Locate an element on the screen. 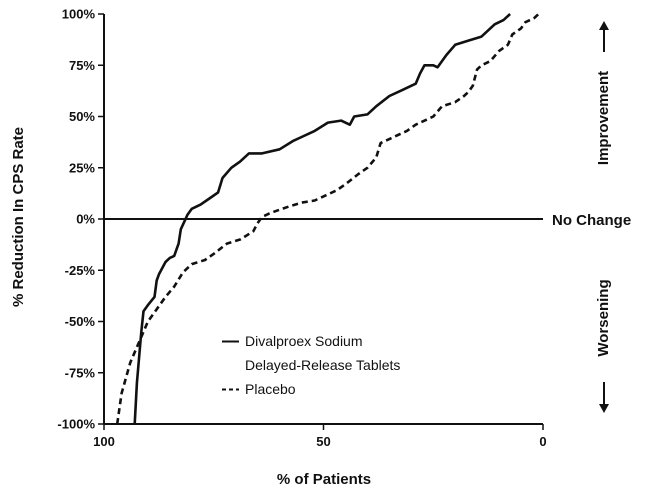  no-change-label: No Change is located at coordinates (591, 220).